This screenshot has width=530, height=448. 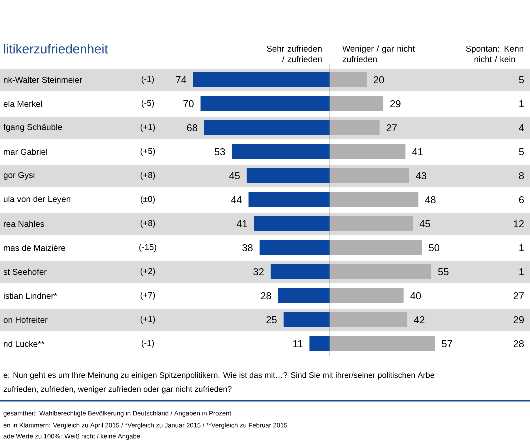 I want to click on text: zufrieden, zufrieden, weniger zufrieden oder gar nicht zufrieden?, so click(x=118, y=390).